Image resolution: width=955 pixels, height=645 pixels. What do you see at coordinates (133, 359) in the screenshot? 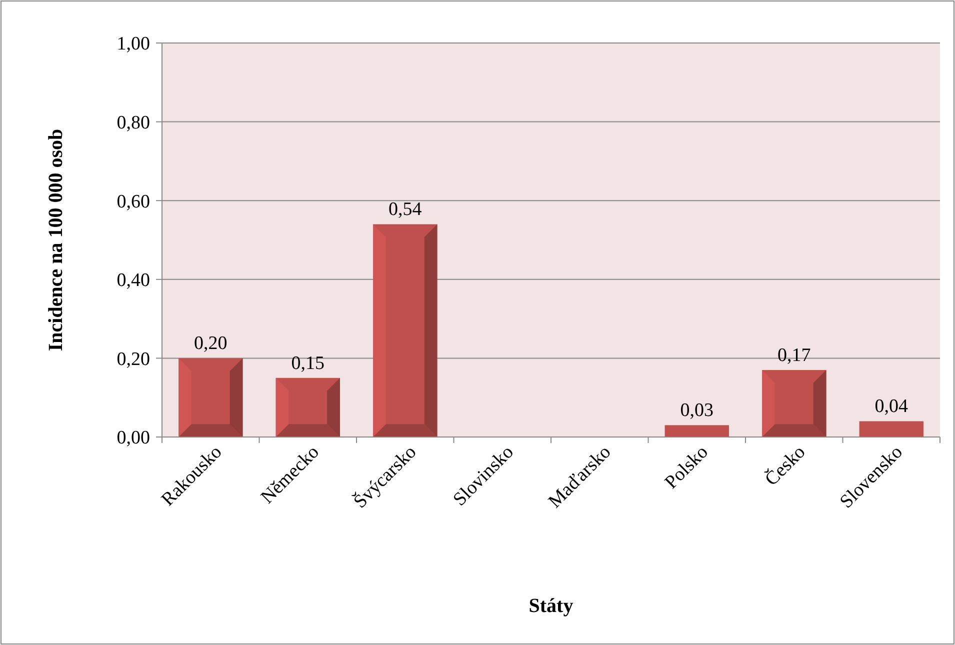
I see `y-tick-label: 0,20` at bounding box center [133, 359].